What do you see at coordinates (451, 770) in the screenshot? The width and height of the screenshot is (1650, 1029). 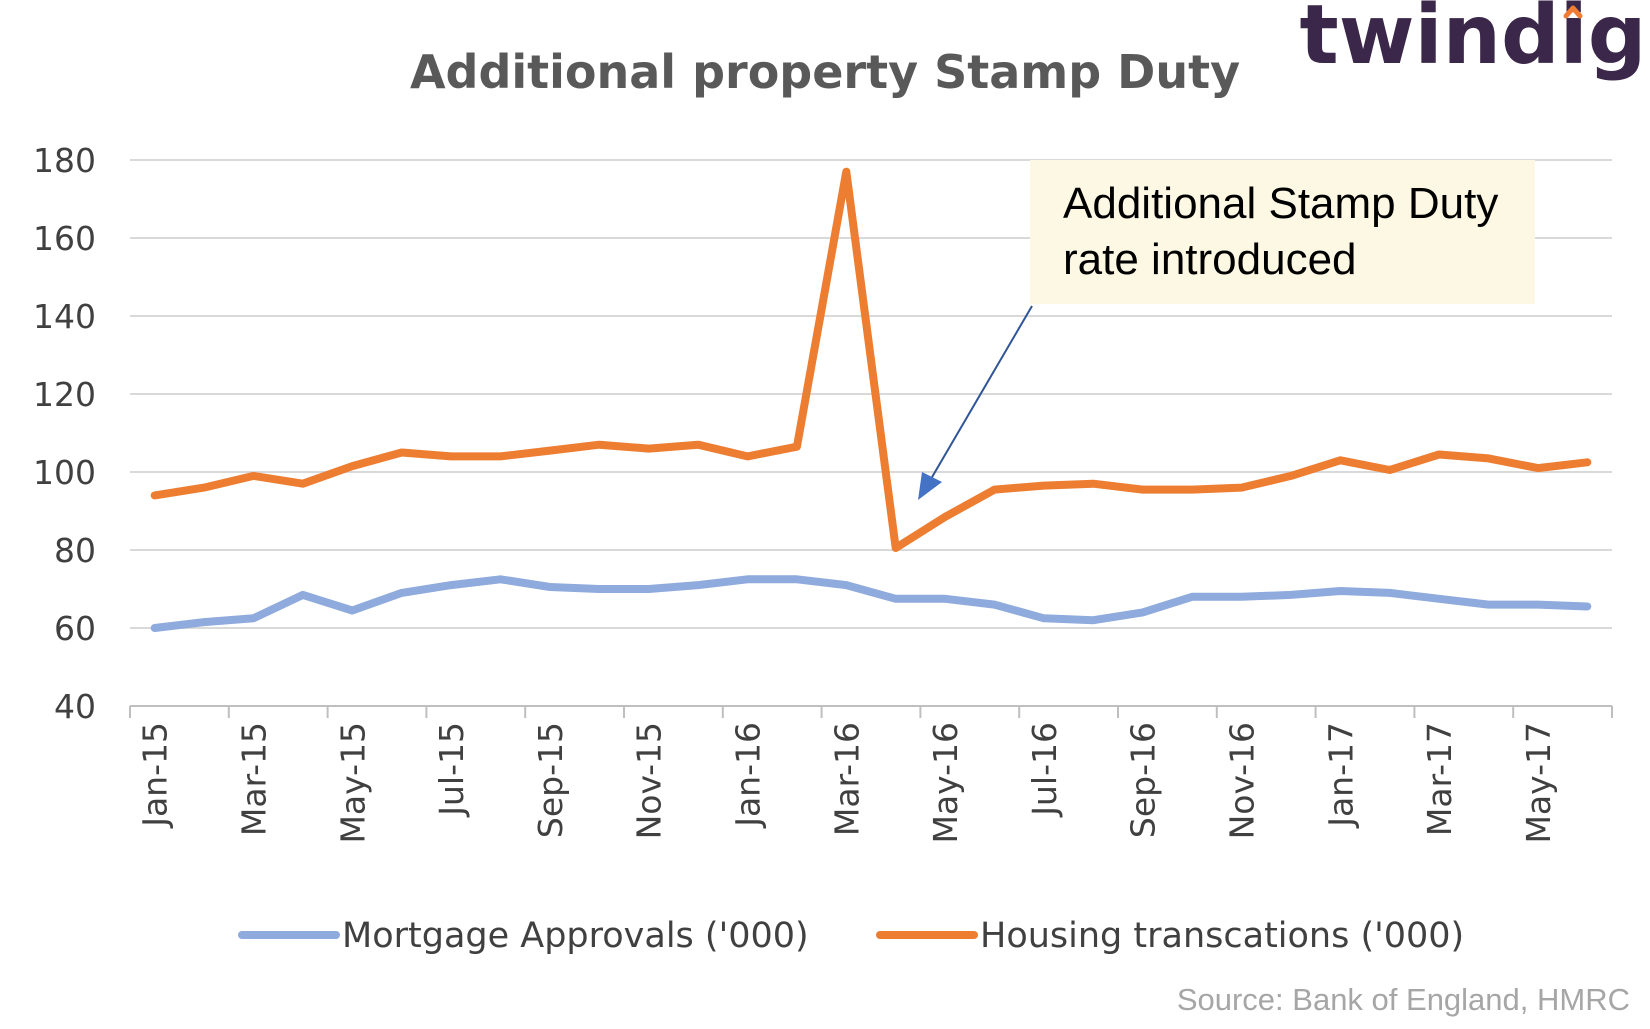 I see `x-tick-label: Jul-15` at bounding box center [451, 770].